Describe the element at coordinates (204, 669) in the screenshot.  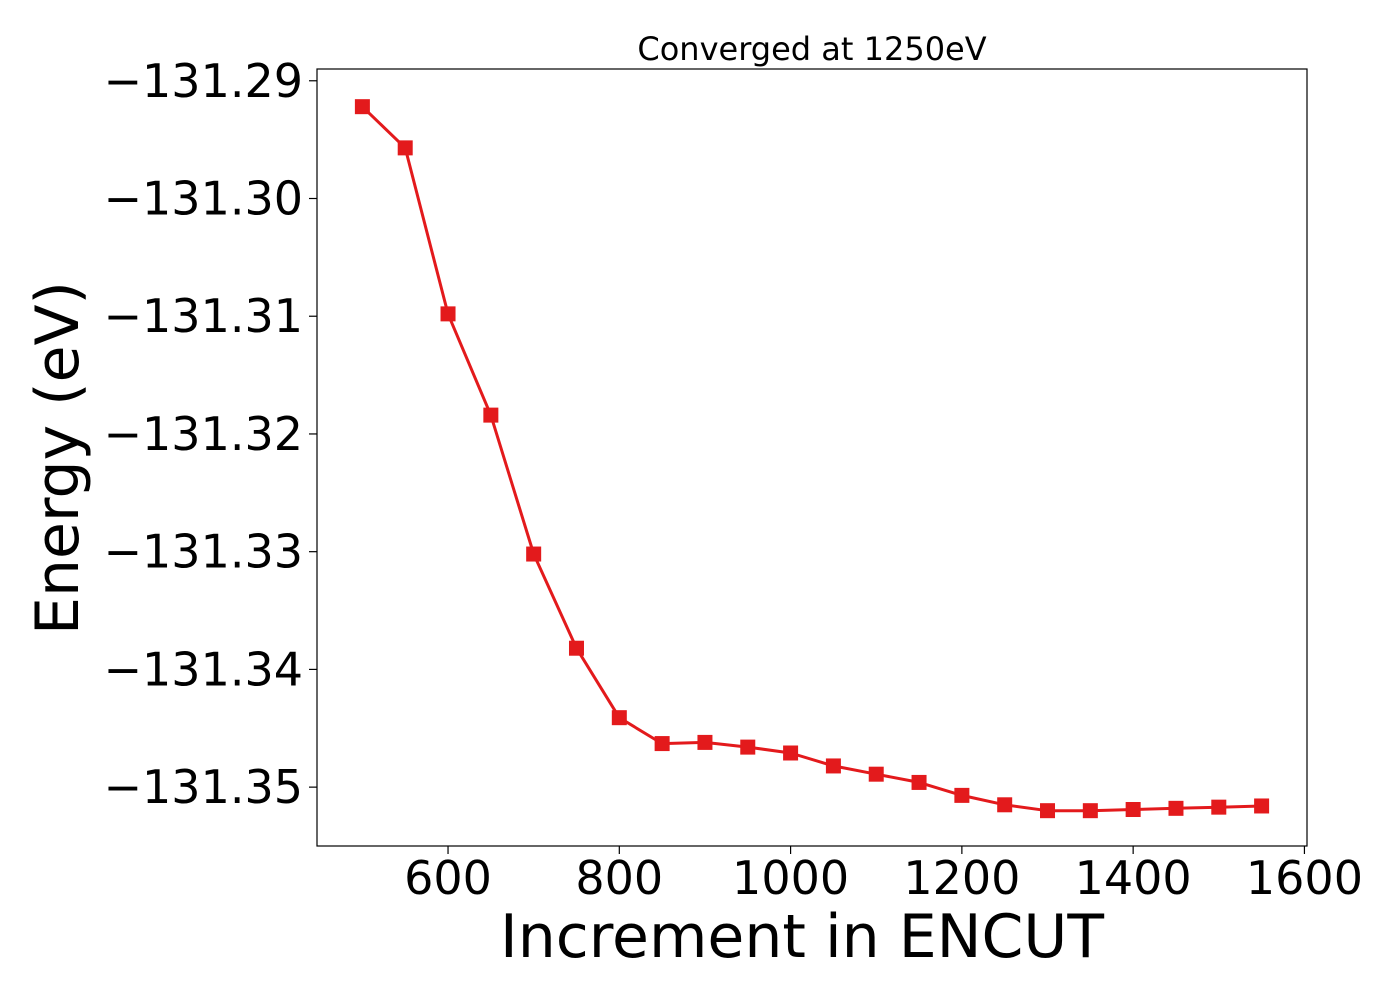
I see `y-tick-label: −131.34` at that location.